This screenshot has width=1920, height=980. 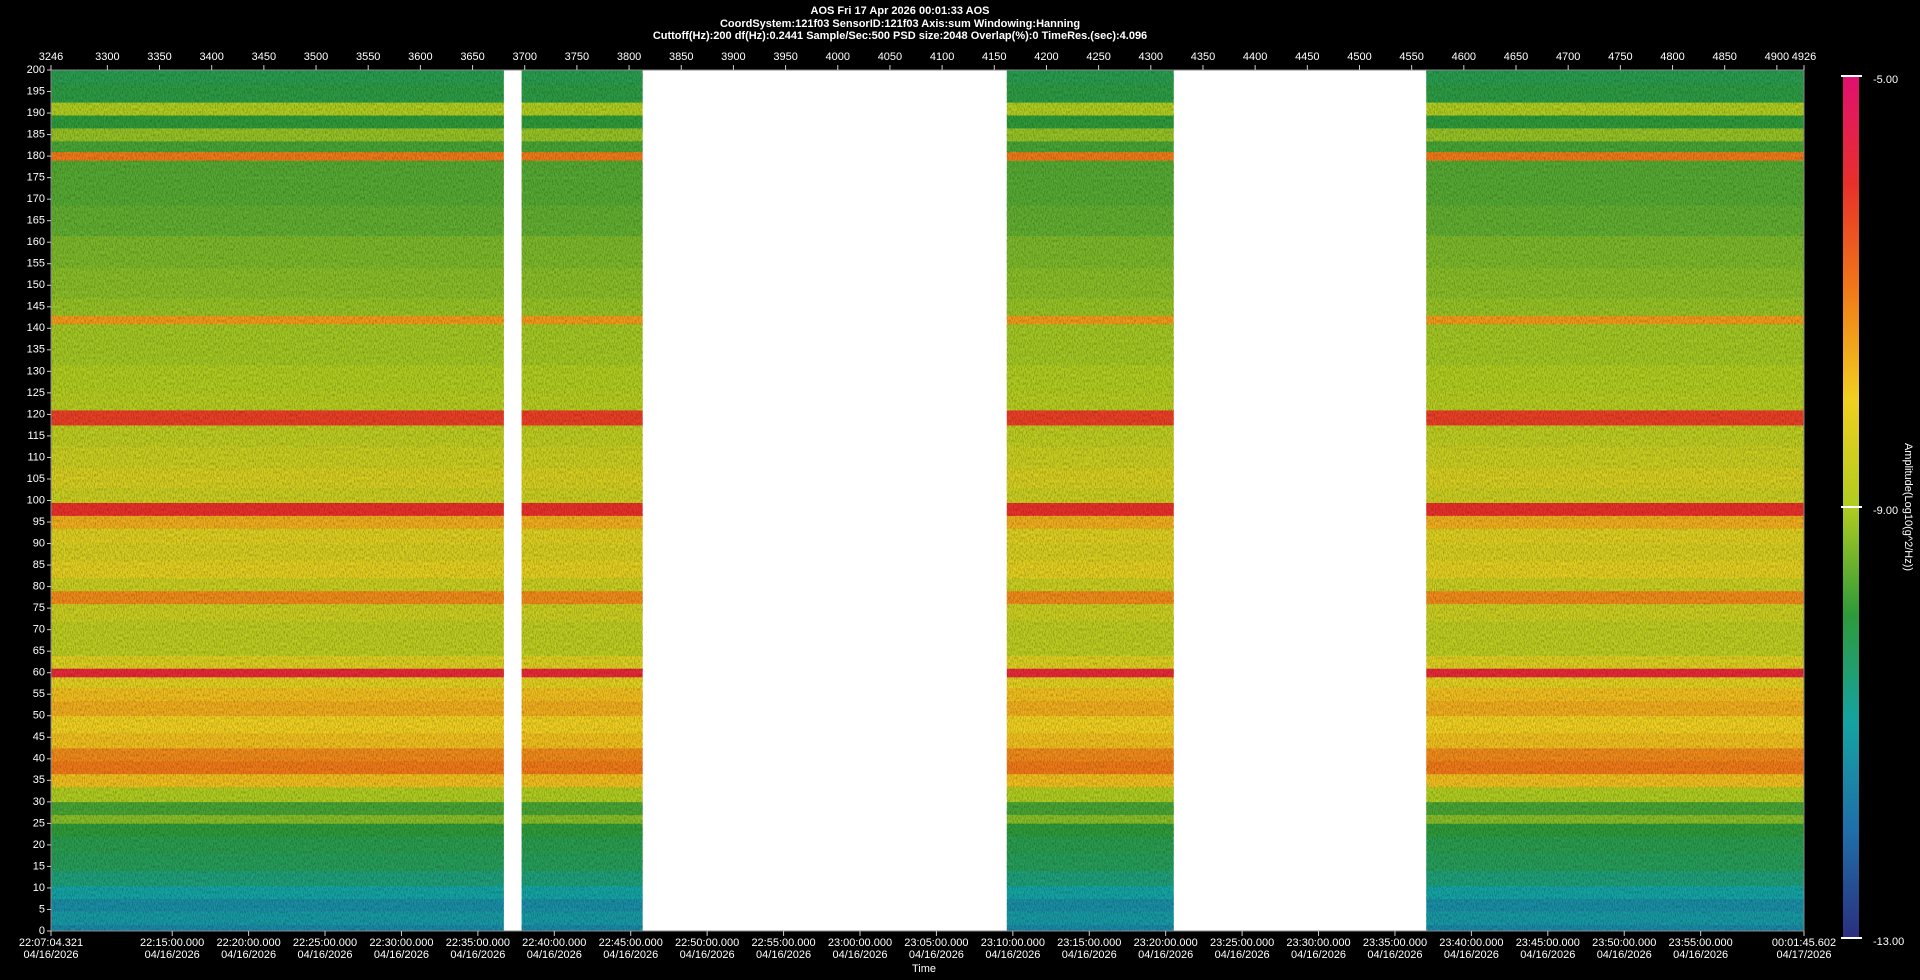 What do you see at coordinates (1804, 57) in the screenshot?
I see `x-tick-label: 4926` at bounding box center [1804, 57].